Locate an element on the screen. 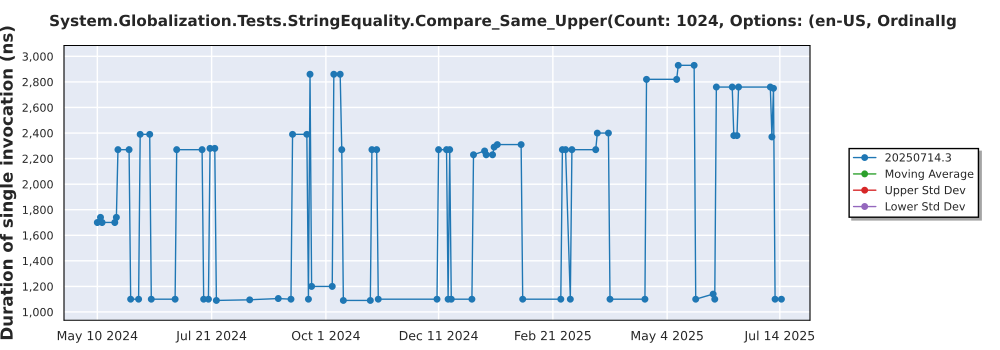 Image resolution: width=1000 pixels, height=350 pixels. x-tick-label: Jul 21 2024 is located at coordinates (211, 336).